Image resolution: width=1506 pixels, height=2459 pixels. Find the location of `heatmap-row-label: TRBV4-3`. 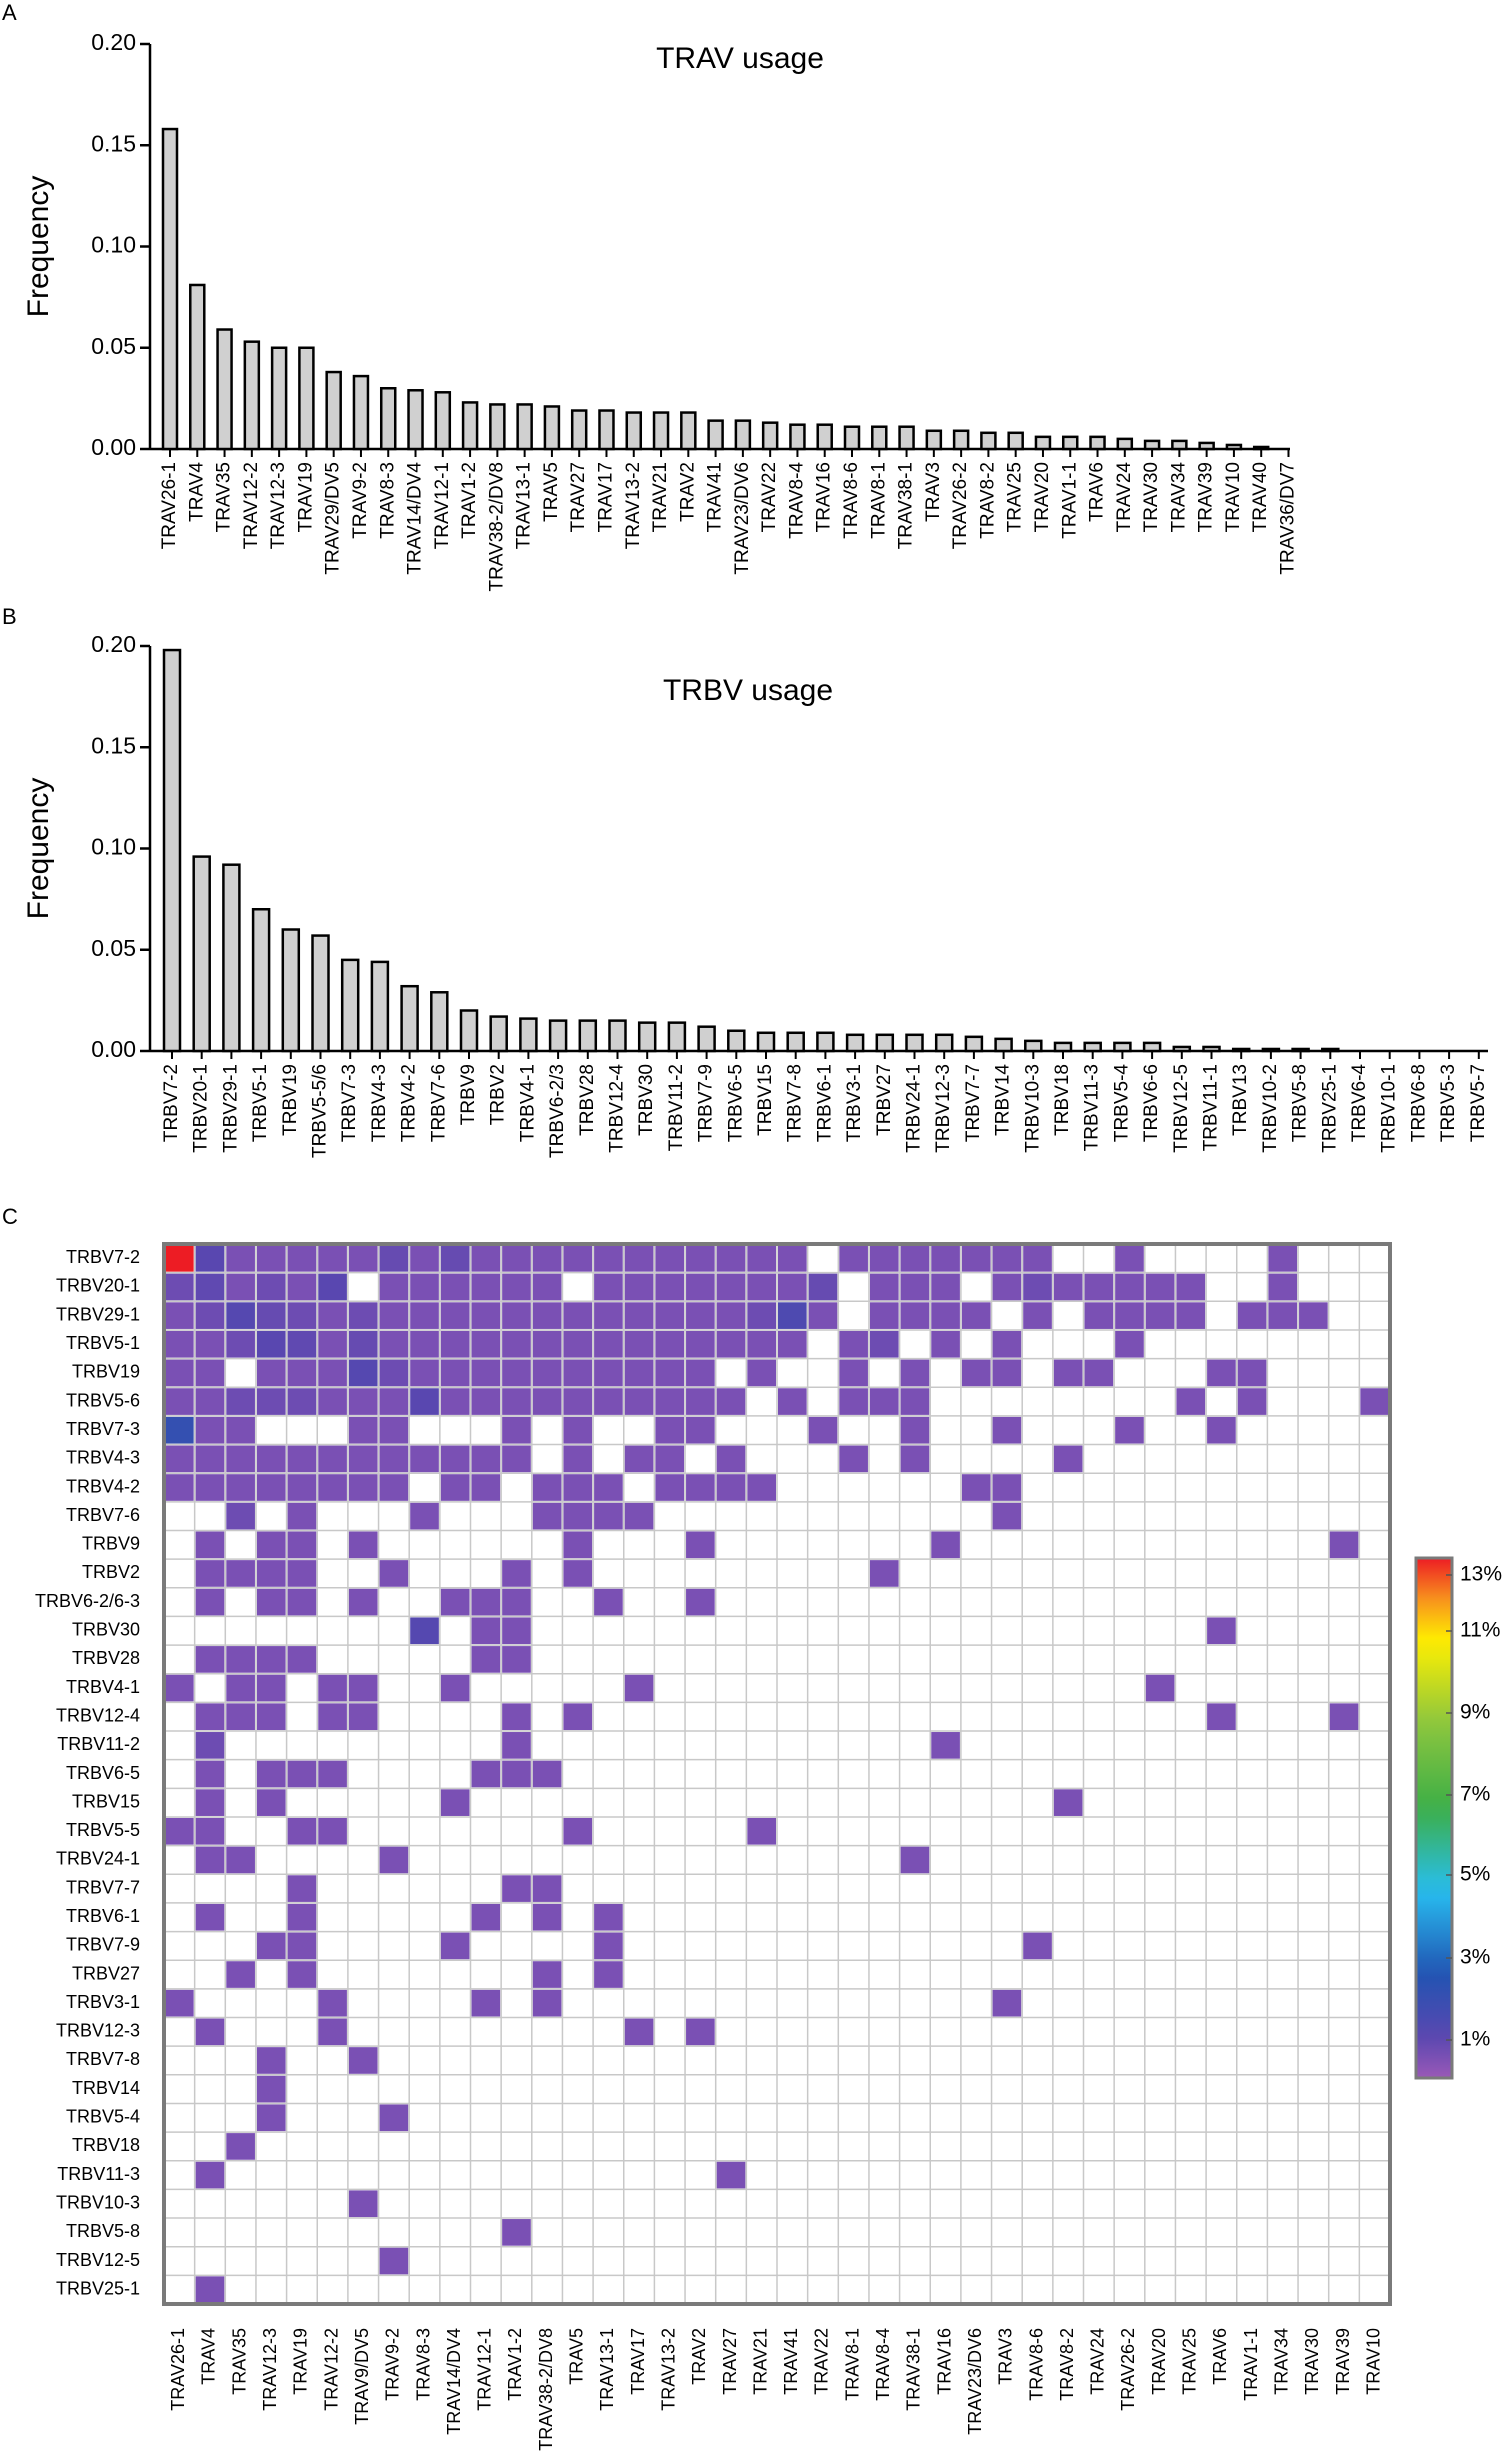

heatmap-row-label: TRBV4-3 is located at coordinates (103, 1458).